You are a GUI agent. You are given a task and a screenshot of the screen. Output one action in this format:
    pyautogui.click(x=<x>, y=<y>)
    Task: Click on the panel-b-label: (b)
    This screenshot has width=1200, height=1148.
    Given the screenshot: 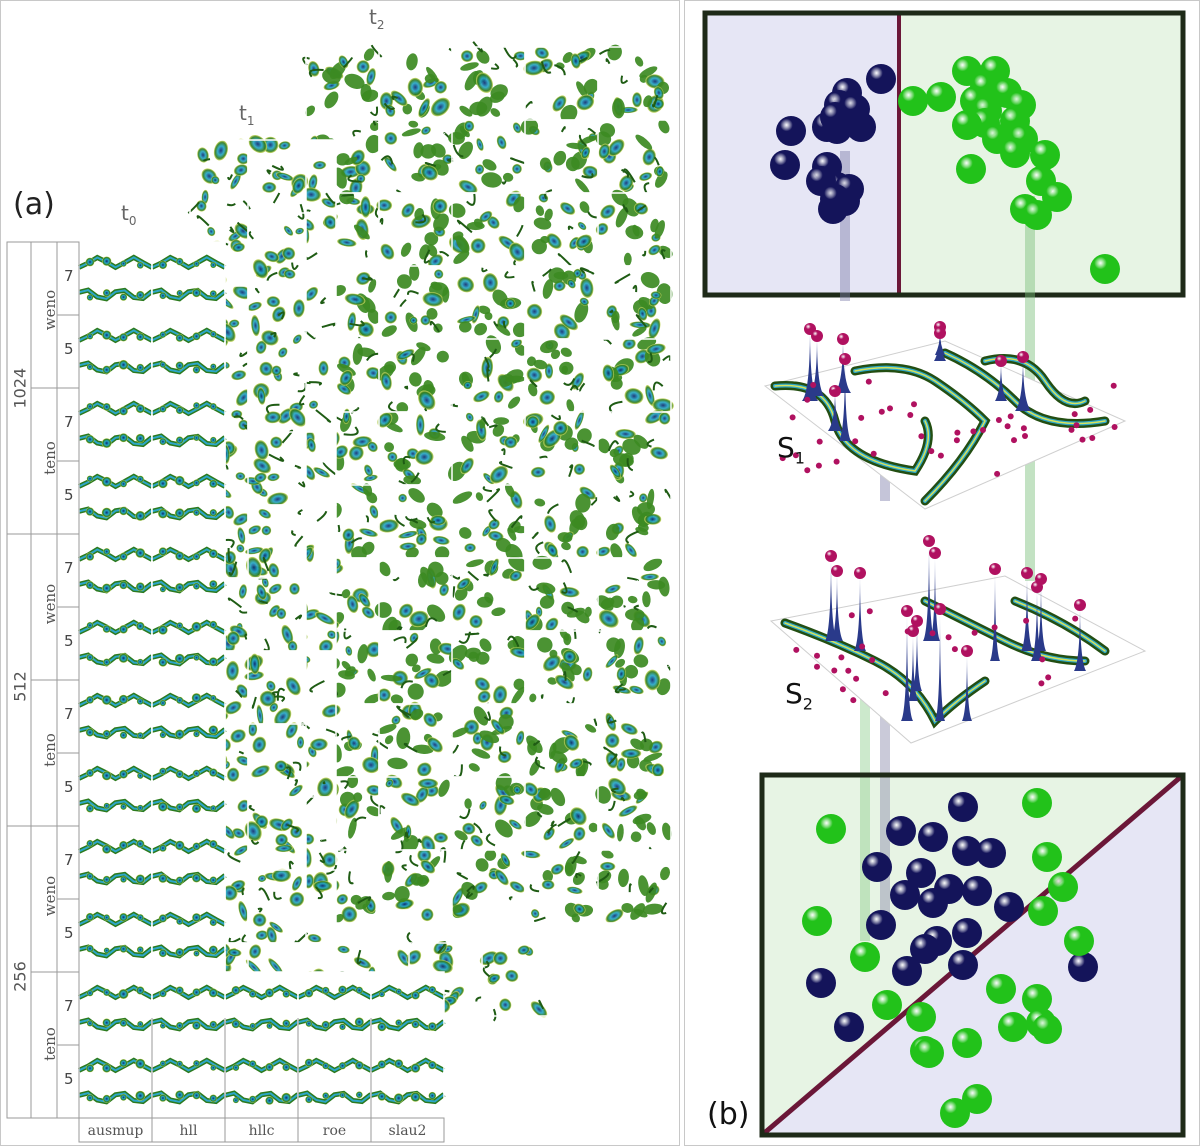 What is the action you would take?
    pyautogui.click(x=728, y=1114)
    